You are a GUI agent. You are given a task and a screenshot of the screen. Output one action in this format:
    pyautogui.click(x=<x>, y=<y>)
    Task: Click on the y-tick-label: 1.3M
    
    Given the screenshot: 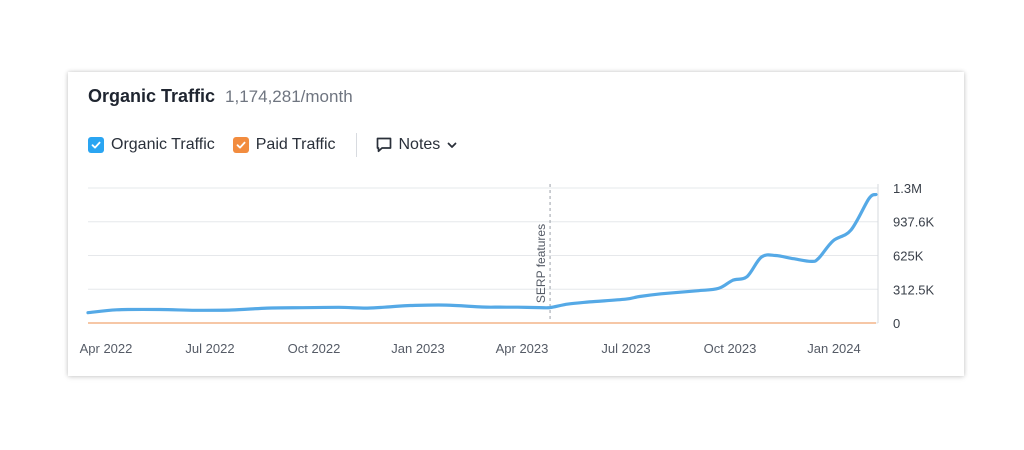 What is the action you would take?
    pyautogui.click(x=907, y=188)
    